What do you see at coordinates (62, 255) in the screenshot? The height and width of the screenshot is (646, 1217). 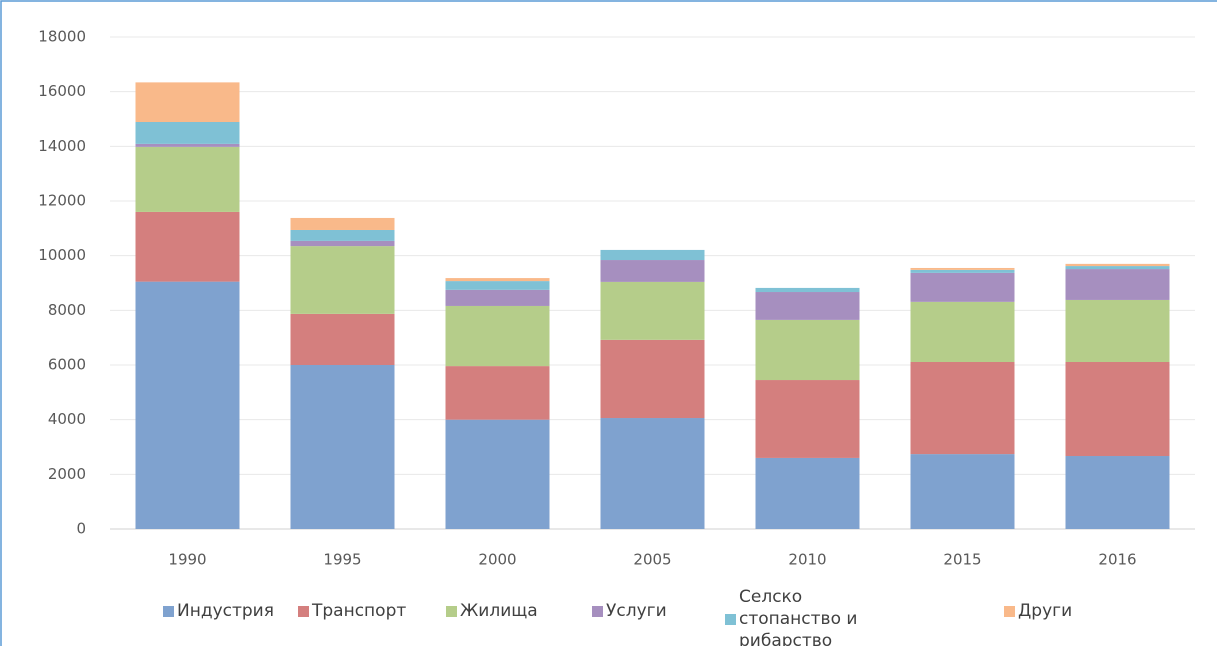 I see `y-tick-label: 10000` at bounding box center [62, 255].